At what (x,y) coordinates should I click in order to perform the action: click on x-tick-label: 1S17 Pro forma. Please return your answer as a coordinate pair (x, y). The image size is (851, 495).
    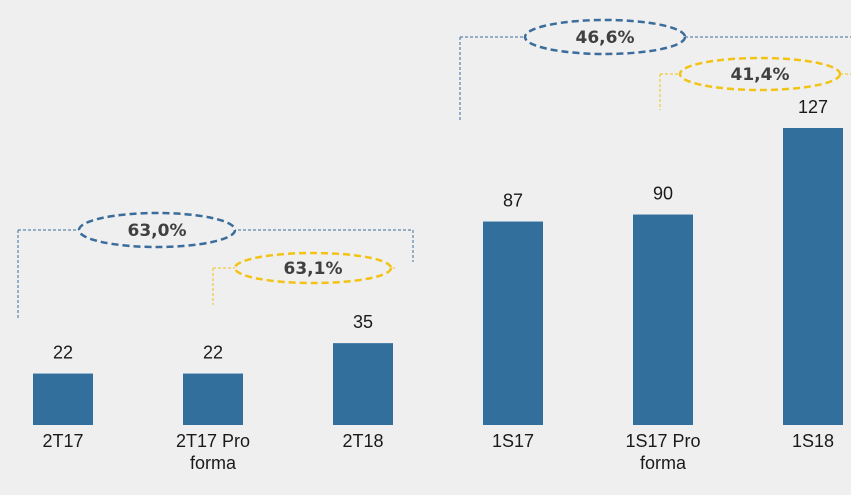
    Looking at the image, I should click on (663, 452).